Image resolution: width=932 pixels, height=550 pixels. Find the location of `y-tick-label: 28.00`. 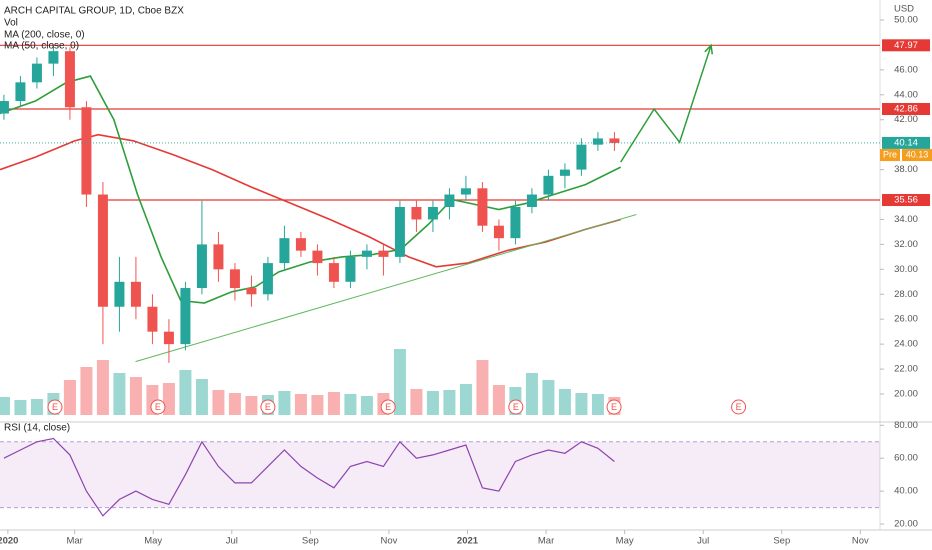

y-tick-label: 28.00 is located at coordinates (906, 294).